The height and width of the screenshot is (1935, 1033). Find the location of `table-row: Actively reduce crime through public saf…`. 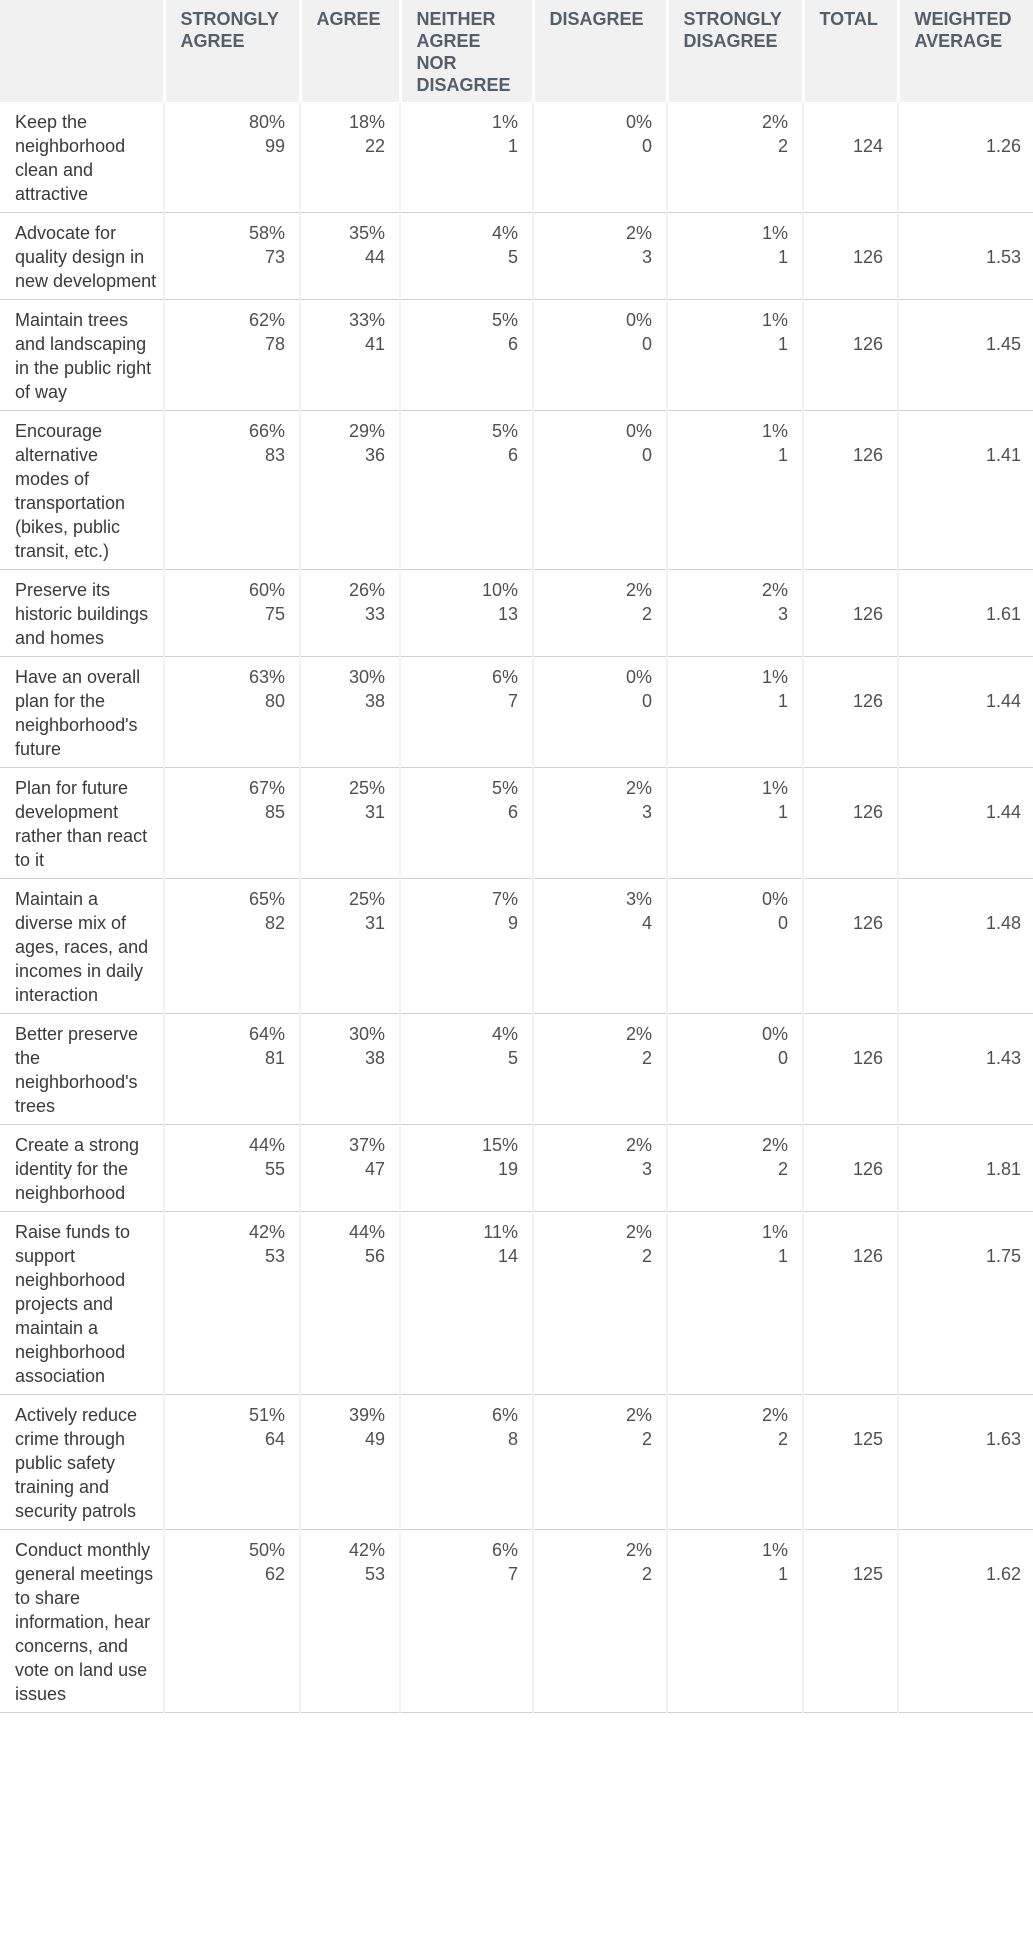

table-row: Actively reduce crime through public saf… is located at coordinates (516, 1462).